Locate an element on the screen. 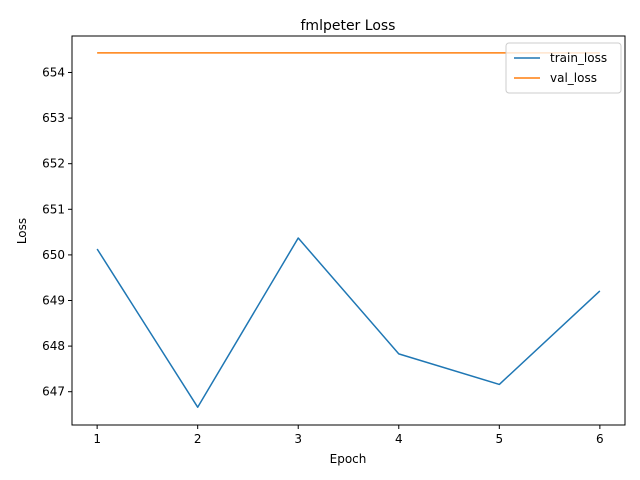 The width and height of the screenshot is (640, 480). x-axis-label: Epoch is located at coordinates (348, 459).